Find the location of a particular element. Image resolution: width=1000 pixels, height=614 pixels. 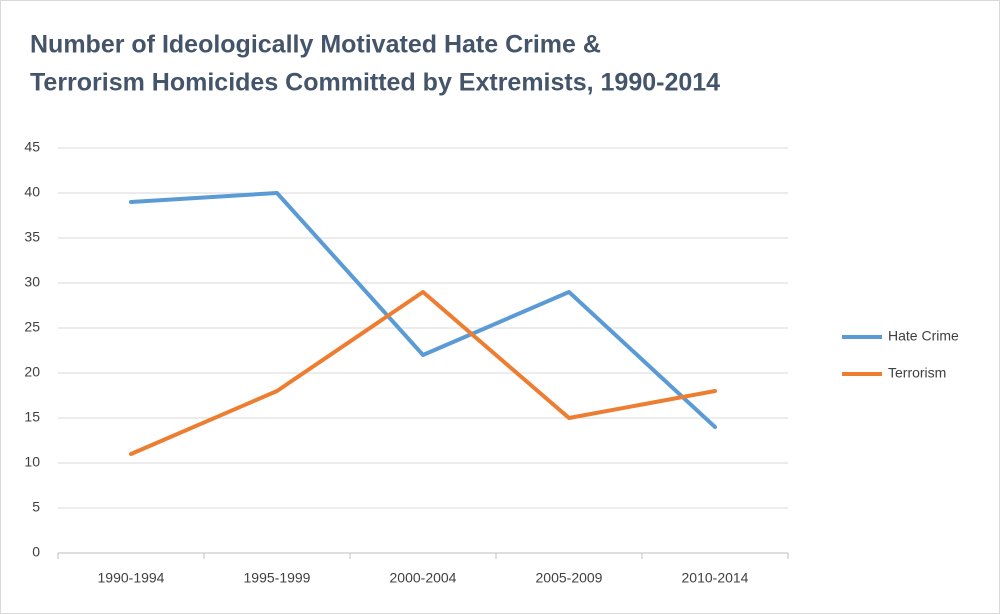

y-tick-label: 10 is located at coordinates (32, 462).